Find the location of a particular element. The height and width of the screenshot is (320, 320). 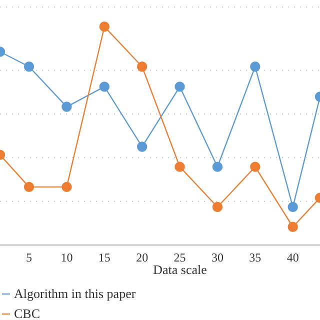

x-tick-label: 30 is located at coordinates (217, 257).